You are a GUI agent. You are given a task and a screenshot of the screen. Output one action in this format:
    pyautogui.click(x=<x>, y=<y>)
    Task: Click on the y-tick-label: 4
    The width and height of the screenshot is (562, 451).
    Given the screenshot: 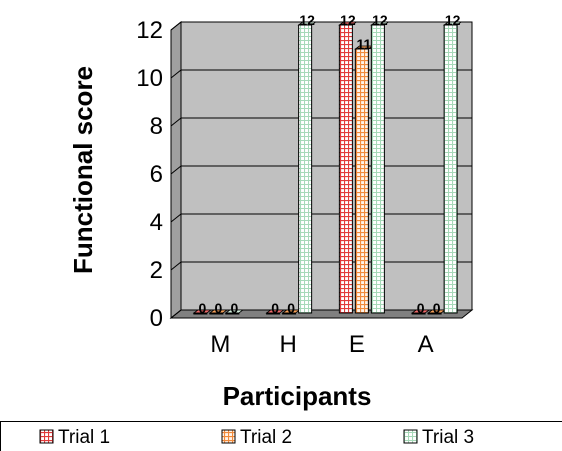 What is the action you would take?
    pyautogui.click(x=156, y=222)
    